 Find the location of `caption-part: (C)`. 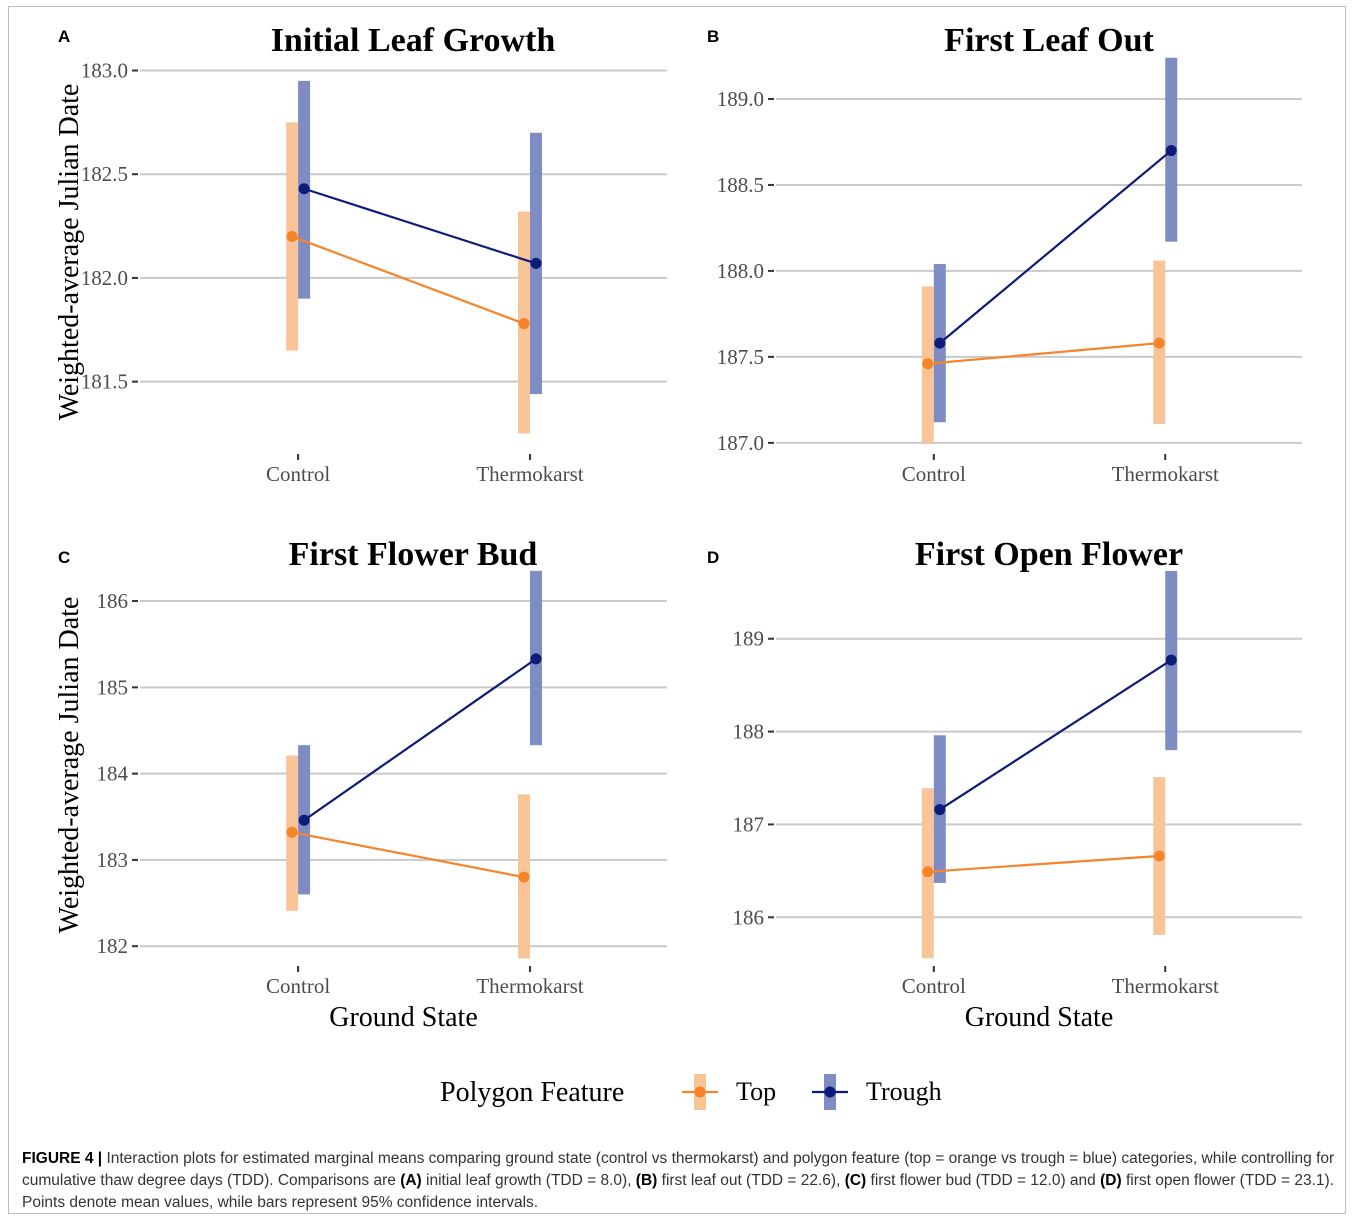

caption-part: (C) is located at coordinates (855, 1180).